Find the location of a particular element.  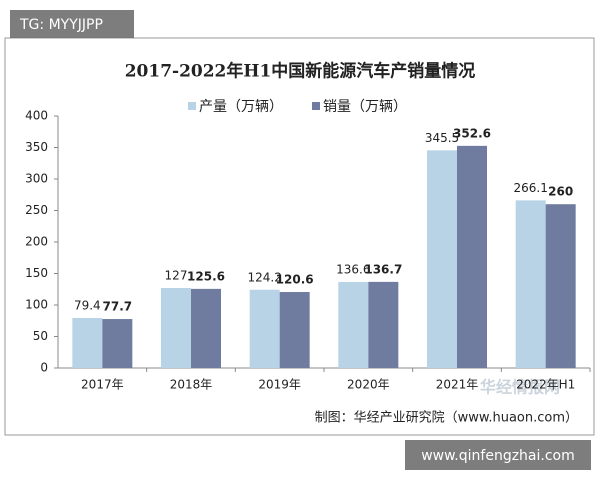

y-tick-label: 250 is located at coordinates (36, 210).